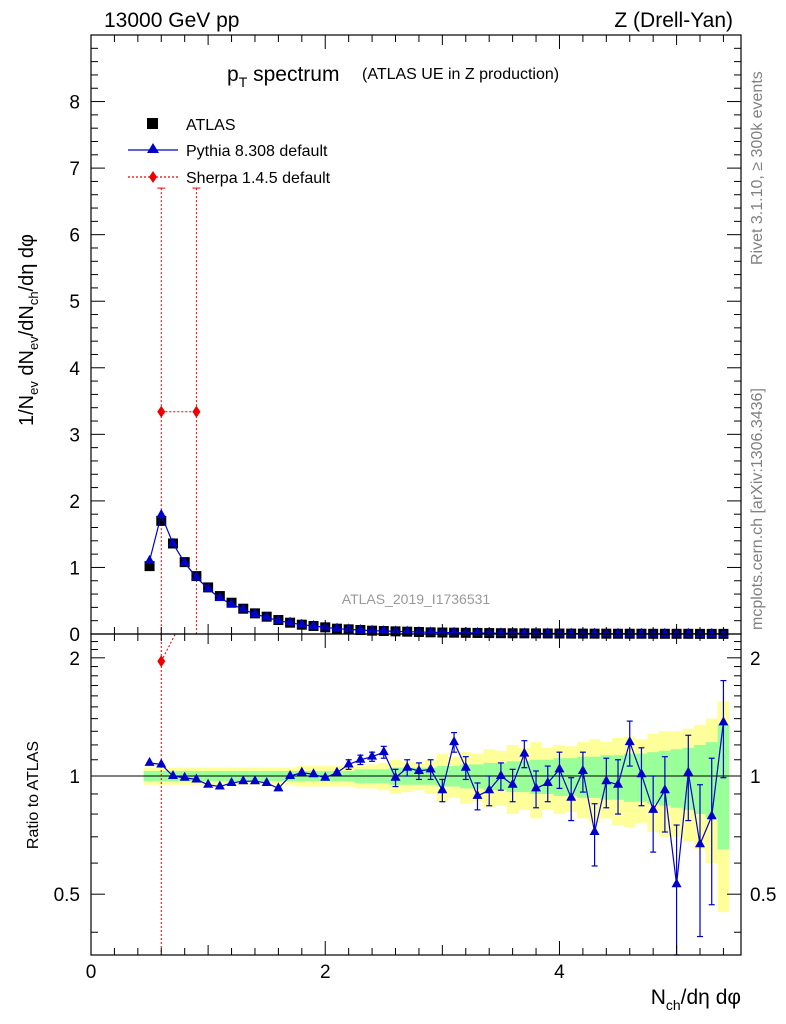 The image size is (786, 1024). What do you see at coordinates (755, 659) in the screenshot?
I see `ratio-y-tick-label-right: 2` at bounding box center [755, 659].